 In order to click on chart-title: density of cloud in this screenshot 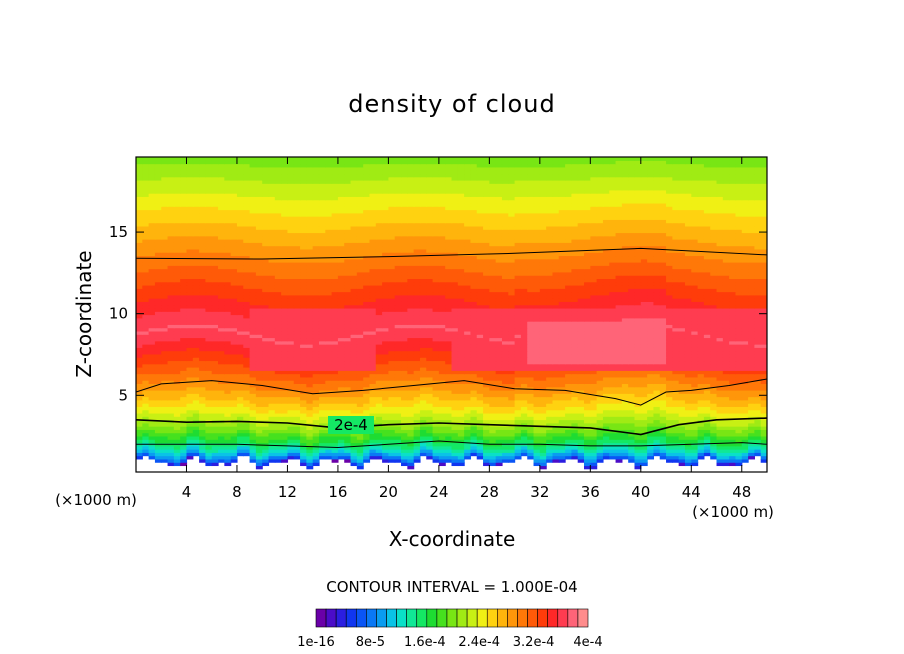, I will do `click(451, 104)`.